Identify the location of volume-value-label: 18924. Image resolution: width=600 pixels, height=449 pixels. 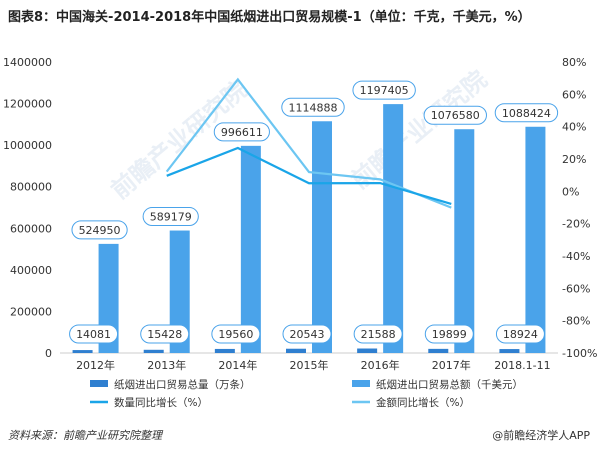
(520, 334).